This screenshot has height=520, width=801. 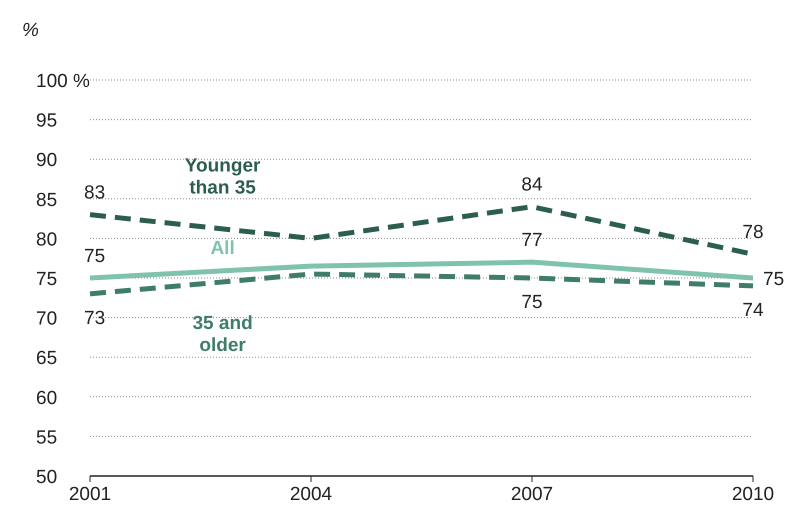 I want to click on y-tick-label: 100 %, so click(x=63, y=81).